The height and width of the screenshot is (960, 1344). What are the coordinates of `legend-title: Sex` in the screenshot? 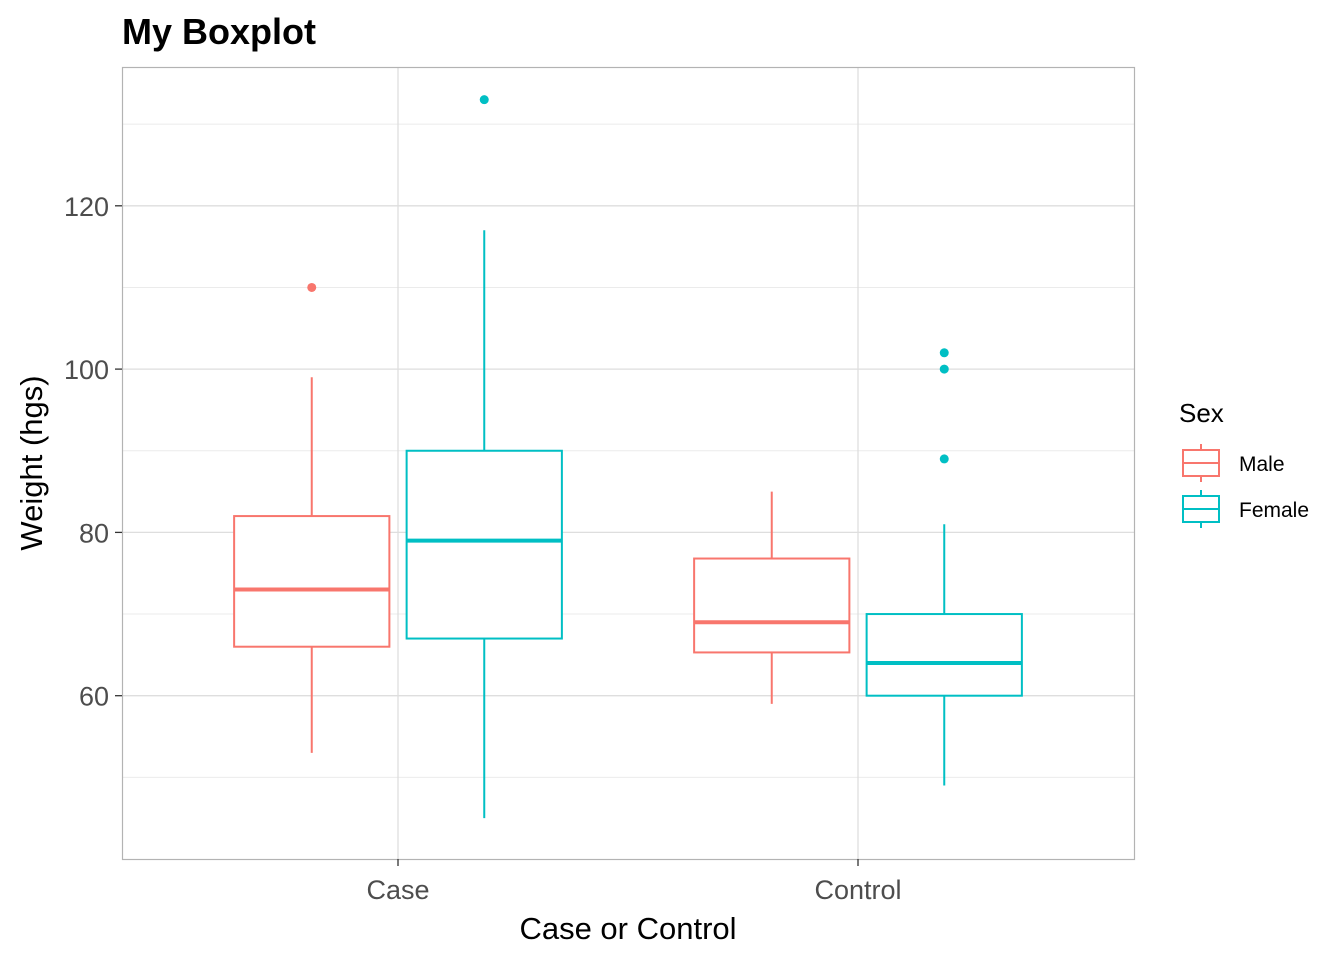 It's located at (1201, 413).